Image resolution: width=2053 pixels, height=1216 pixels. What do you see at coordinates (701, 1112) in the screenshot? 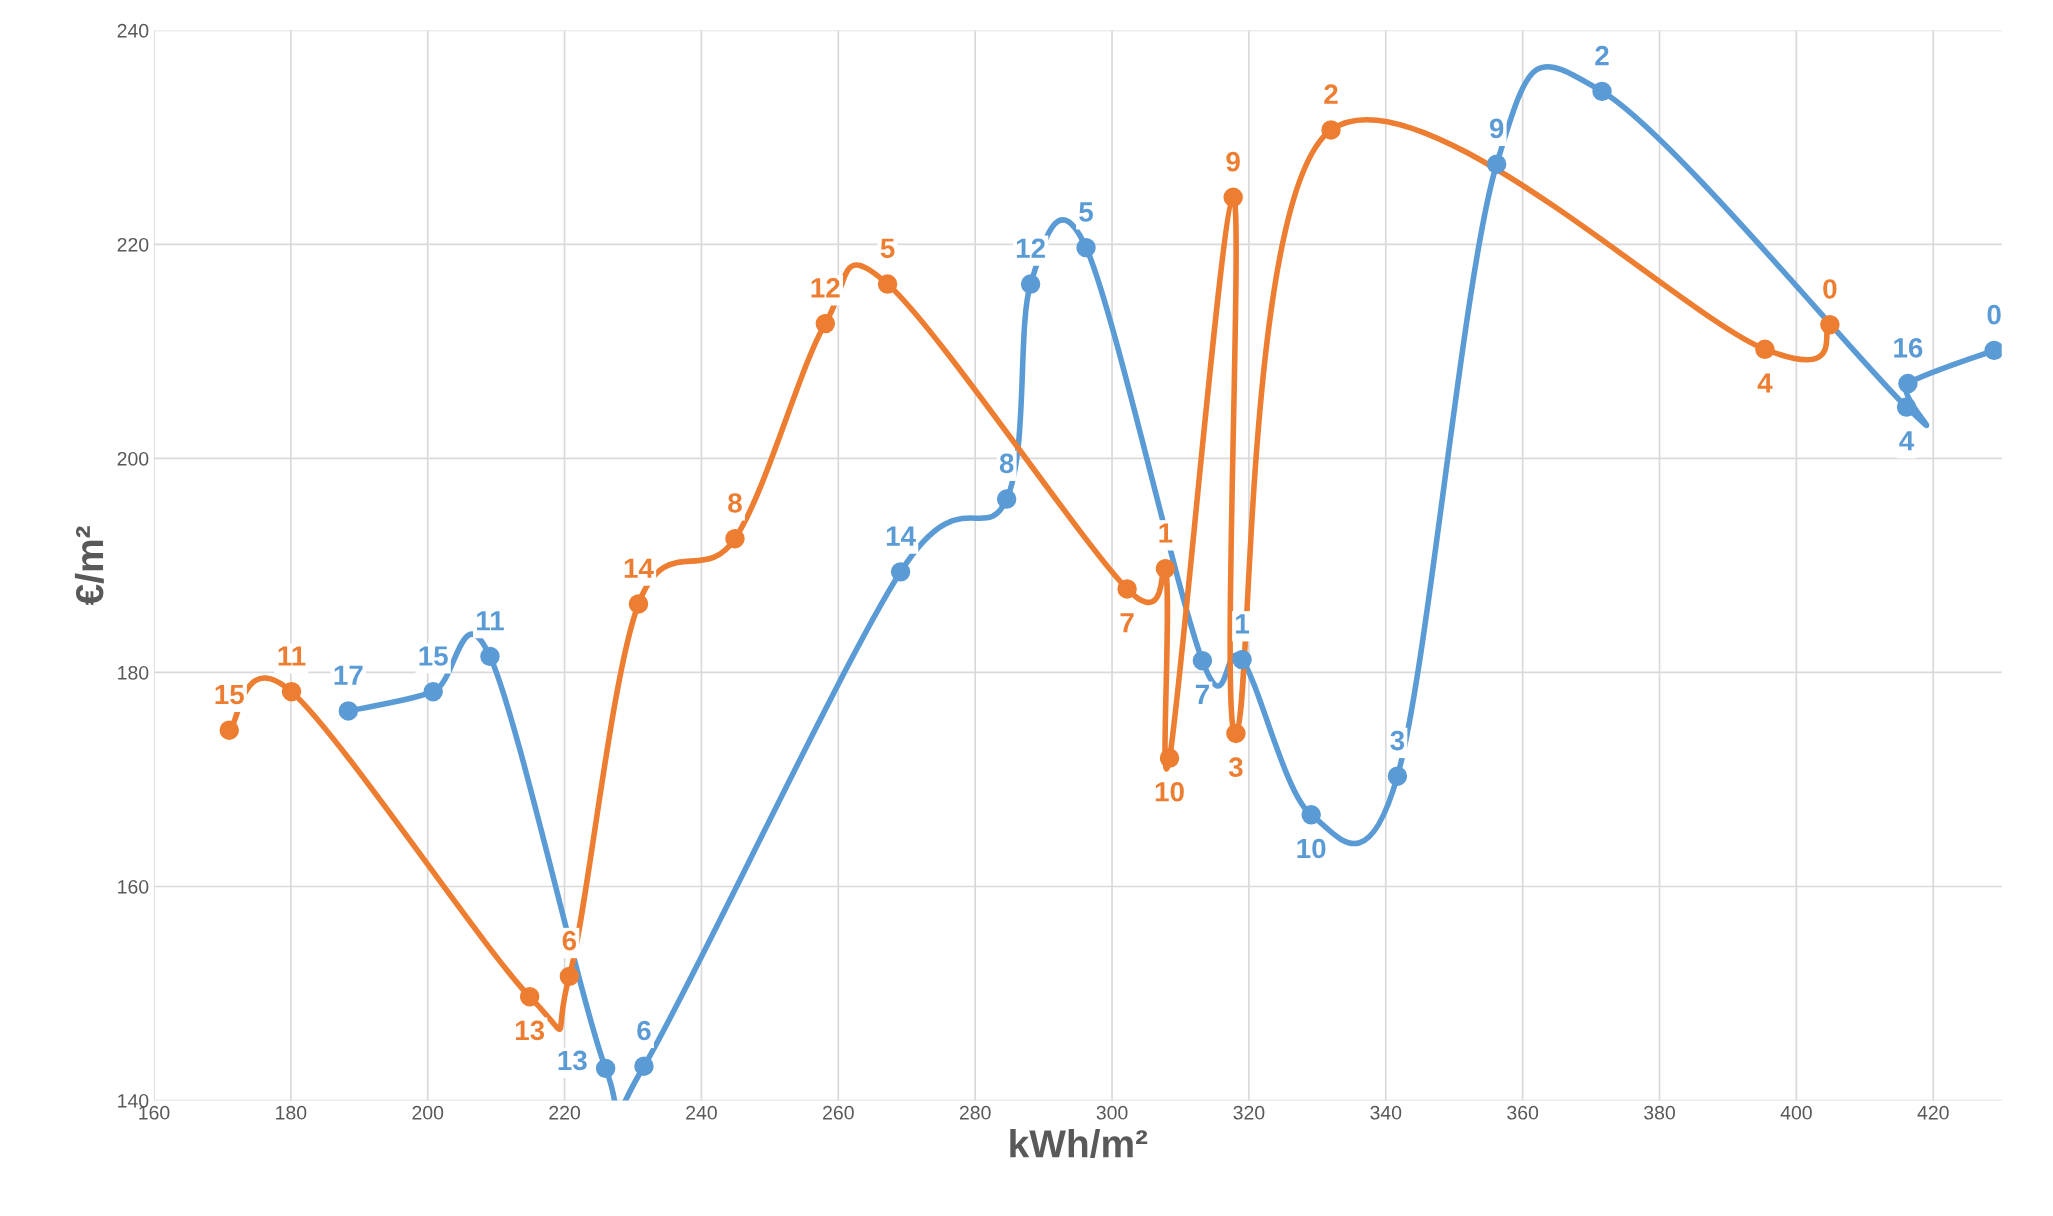
I see `x-tick-label: 240` at bounding box center [701, 1112].